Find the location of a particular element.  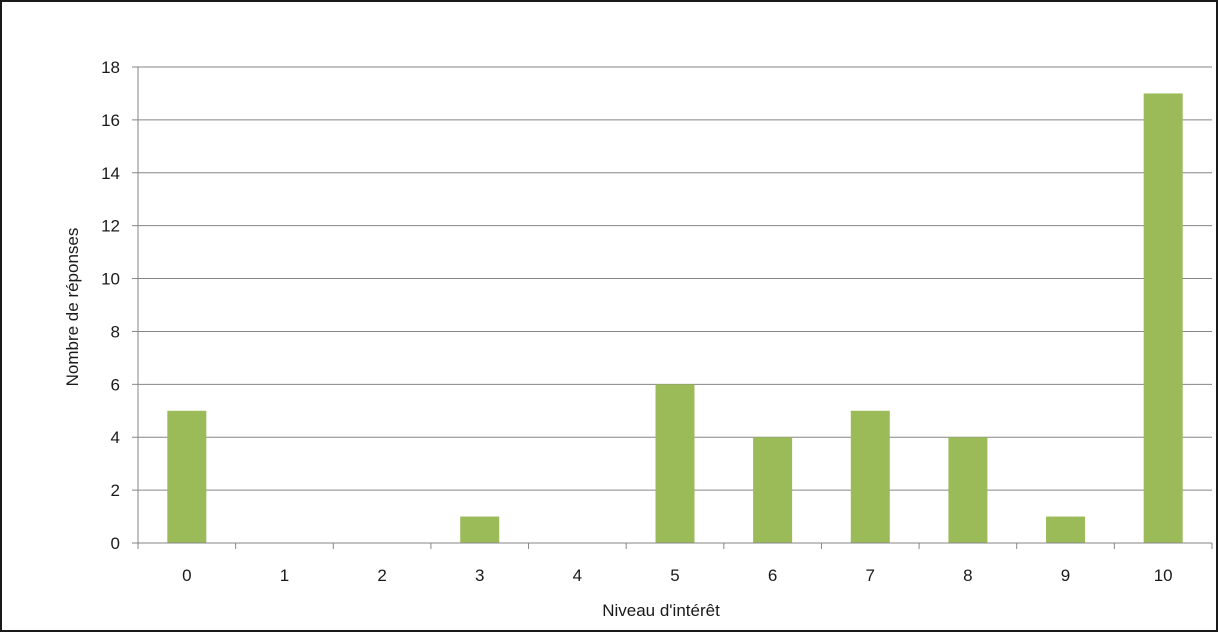

y-axis-title: Nombre de réponses is located at coordinates (72, 307).